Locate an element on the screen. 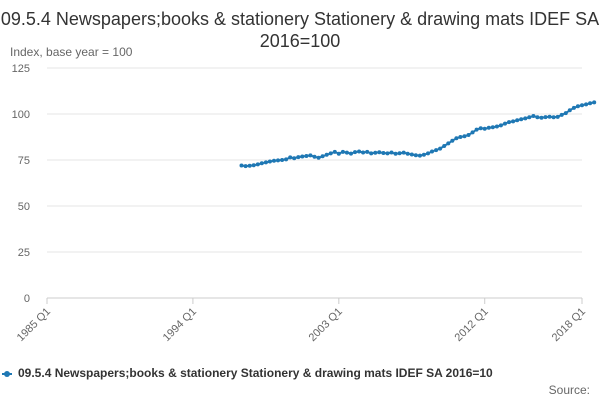 This screenshot has height=400, width=600. y-axis-label: Index, base year = 100 is located at coordinates (71, 52).